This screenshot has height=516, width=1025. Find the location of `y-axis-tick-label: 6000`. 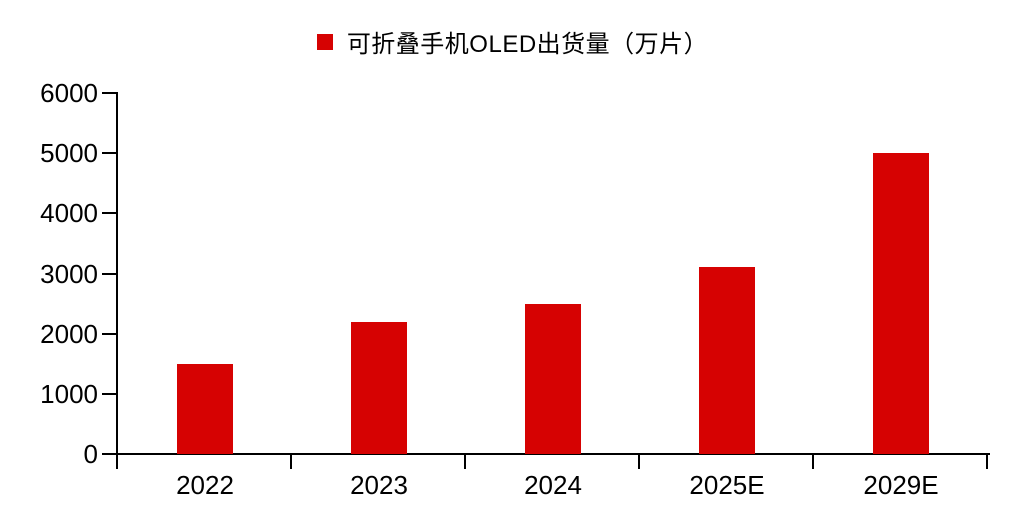

y-axis-tick-label: 6000 is located at coordinates (69, 93).